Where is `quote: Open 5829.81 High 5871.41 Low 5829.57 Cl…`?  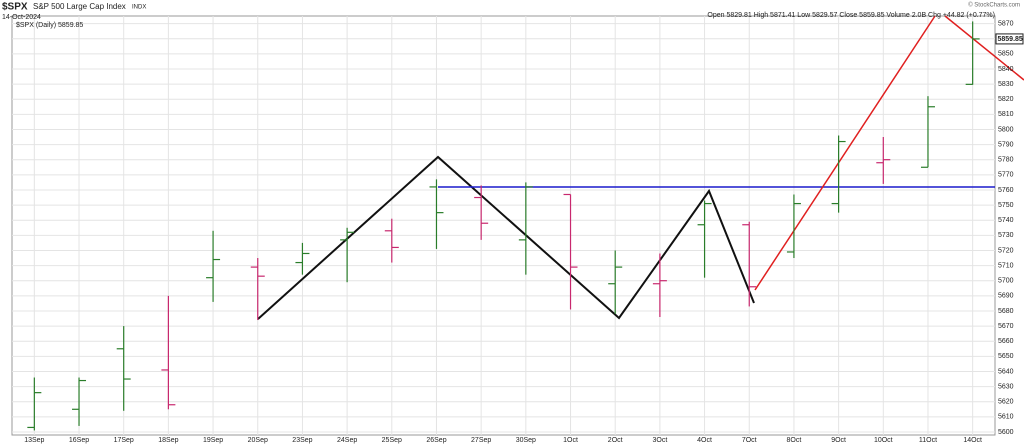 quote: Open 5829.81 High 5871.41 Low 5829.57 Cl… is located at coordinates (851, 15).